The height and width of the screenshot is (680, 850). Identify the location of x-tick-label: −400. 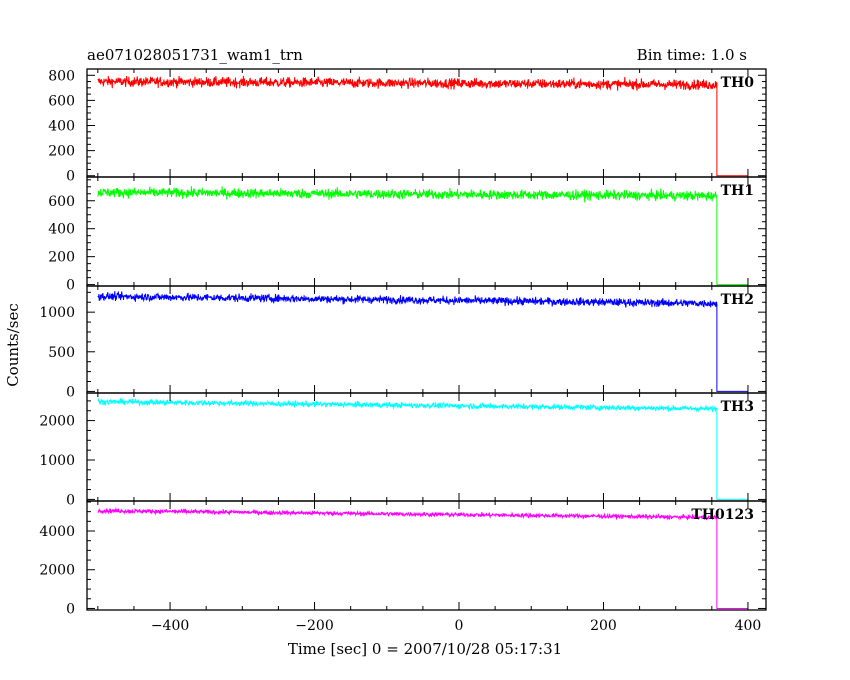
(170, 626).